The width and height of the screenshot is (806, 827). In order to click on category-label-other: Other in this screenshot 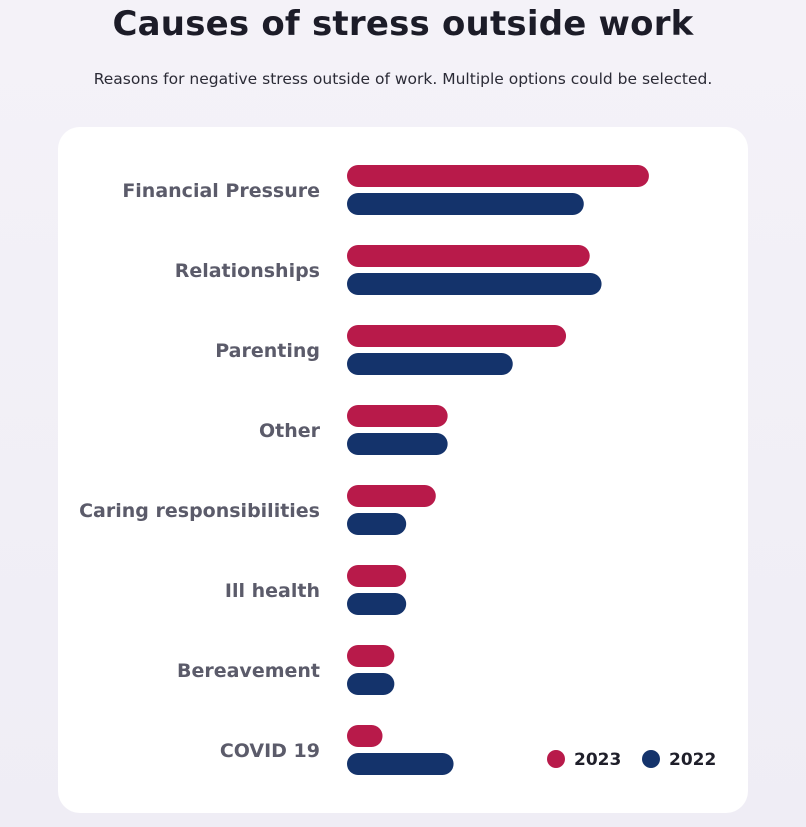, I will do `click(290, 431)`.